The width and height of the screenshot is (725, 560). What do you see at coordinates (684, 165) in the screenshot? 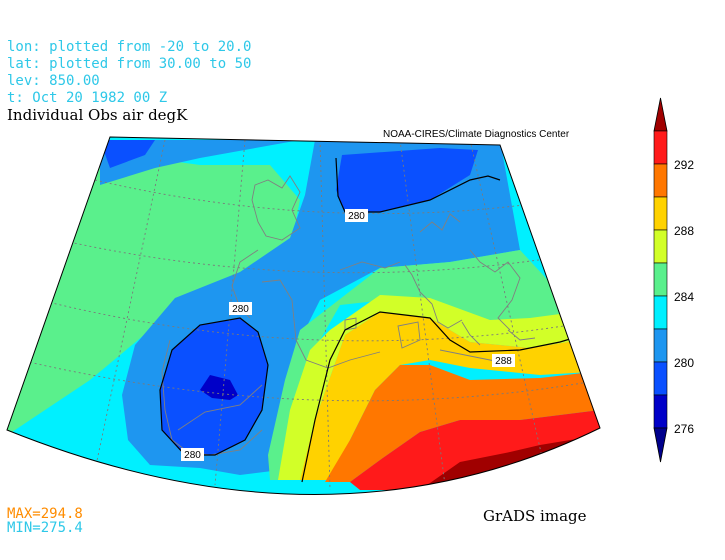
I see `colorbar-label-292: 292` at bounding box center [684, 165].